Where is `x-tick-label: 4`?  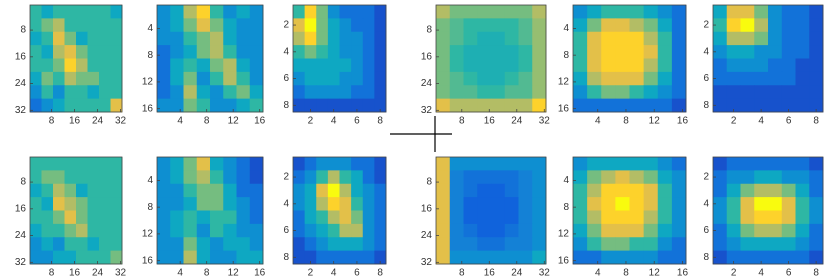 x-tick-label: 4 is located at coordinates (598, 273).